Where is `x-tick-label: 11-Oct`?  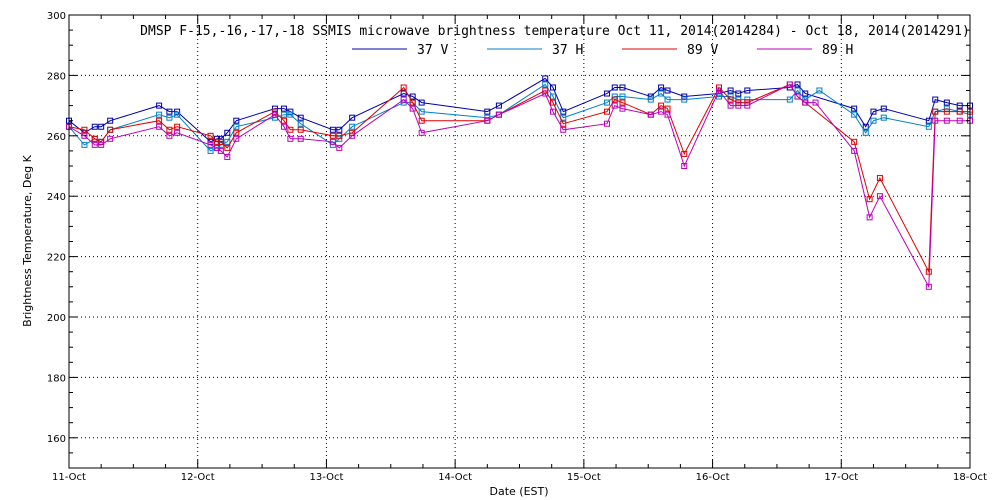 x-tick-label: 11-Oct is located at coordinates (69, 477).